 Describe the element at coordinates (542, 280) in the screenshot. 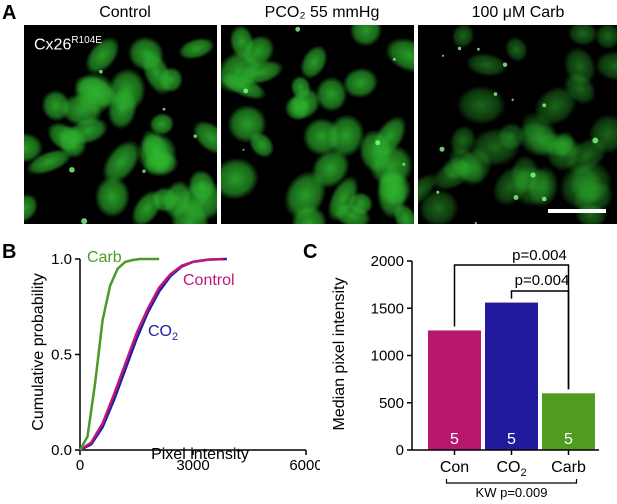

I see `chart-c-comparison-label-1: p=0.004` at that location.